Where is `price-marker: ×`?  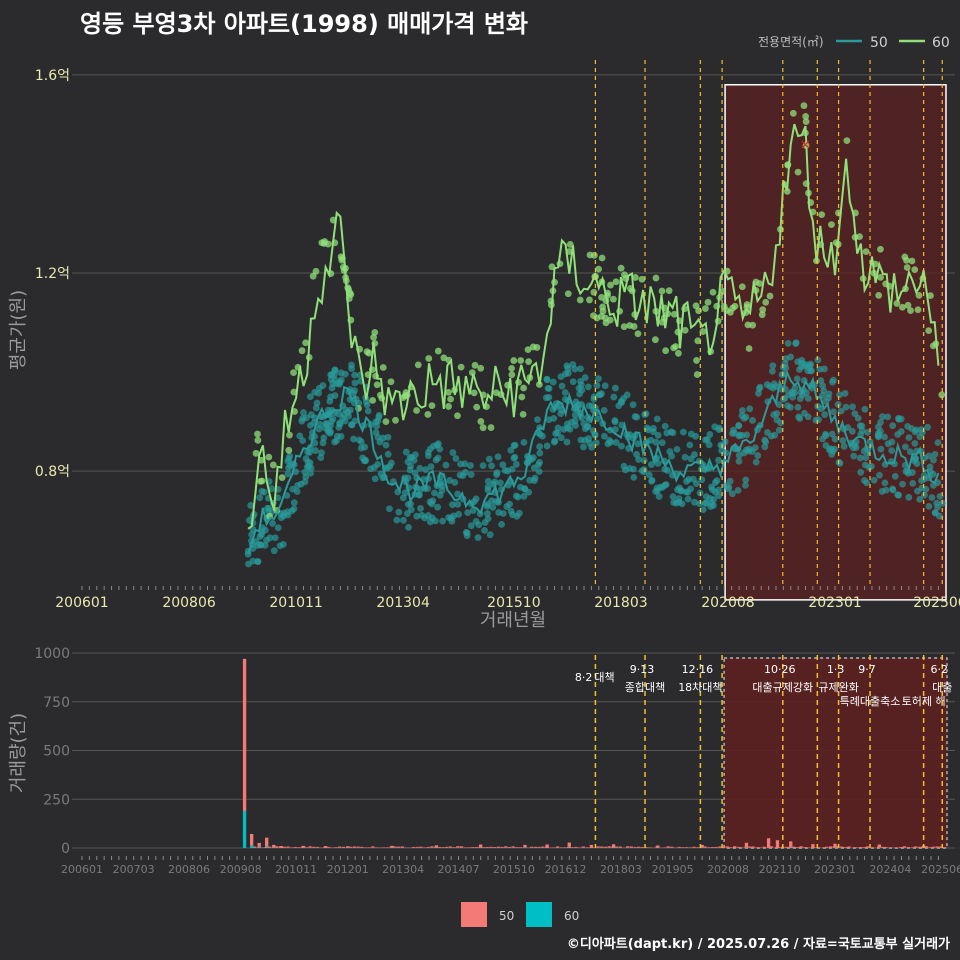 price-marker: × is located at coordinates (805, 145).